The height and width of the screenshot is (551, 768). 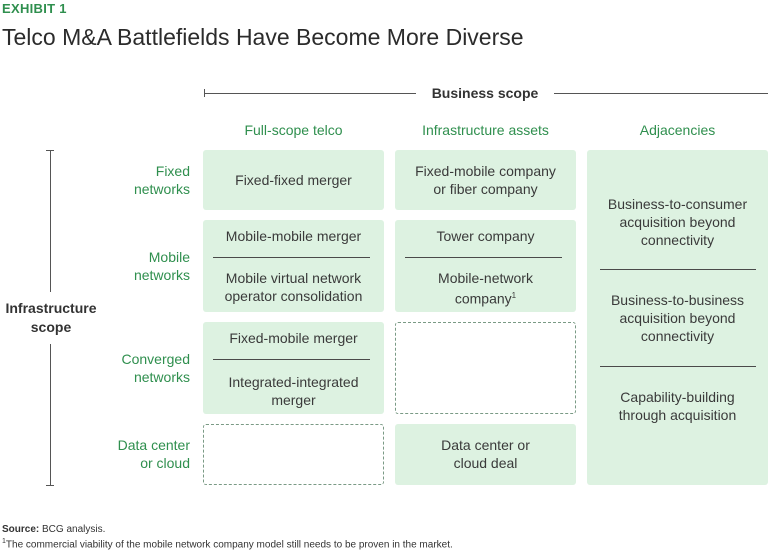 I want to click on cell-text: Data center or cloud deal, so click(x=485, y=454).